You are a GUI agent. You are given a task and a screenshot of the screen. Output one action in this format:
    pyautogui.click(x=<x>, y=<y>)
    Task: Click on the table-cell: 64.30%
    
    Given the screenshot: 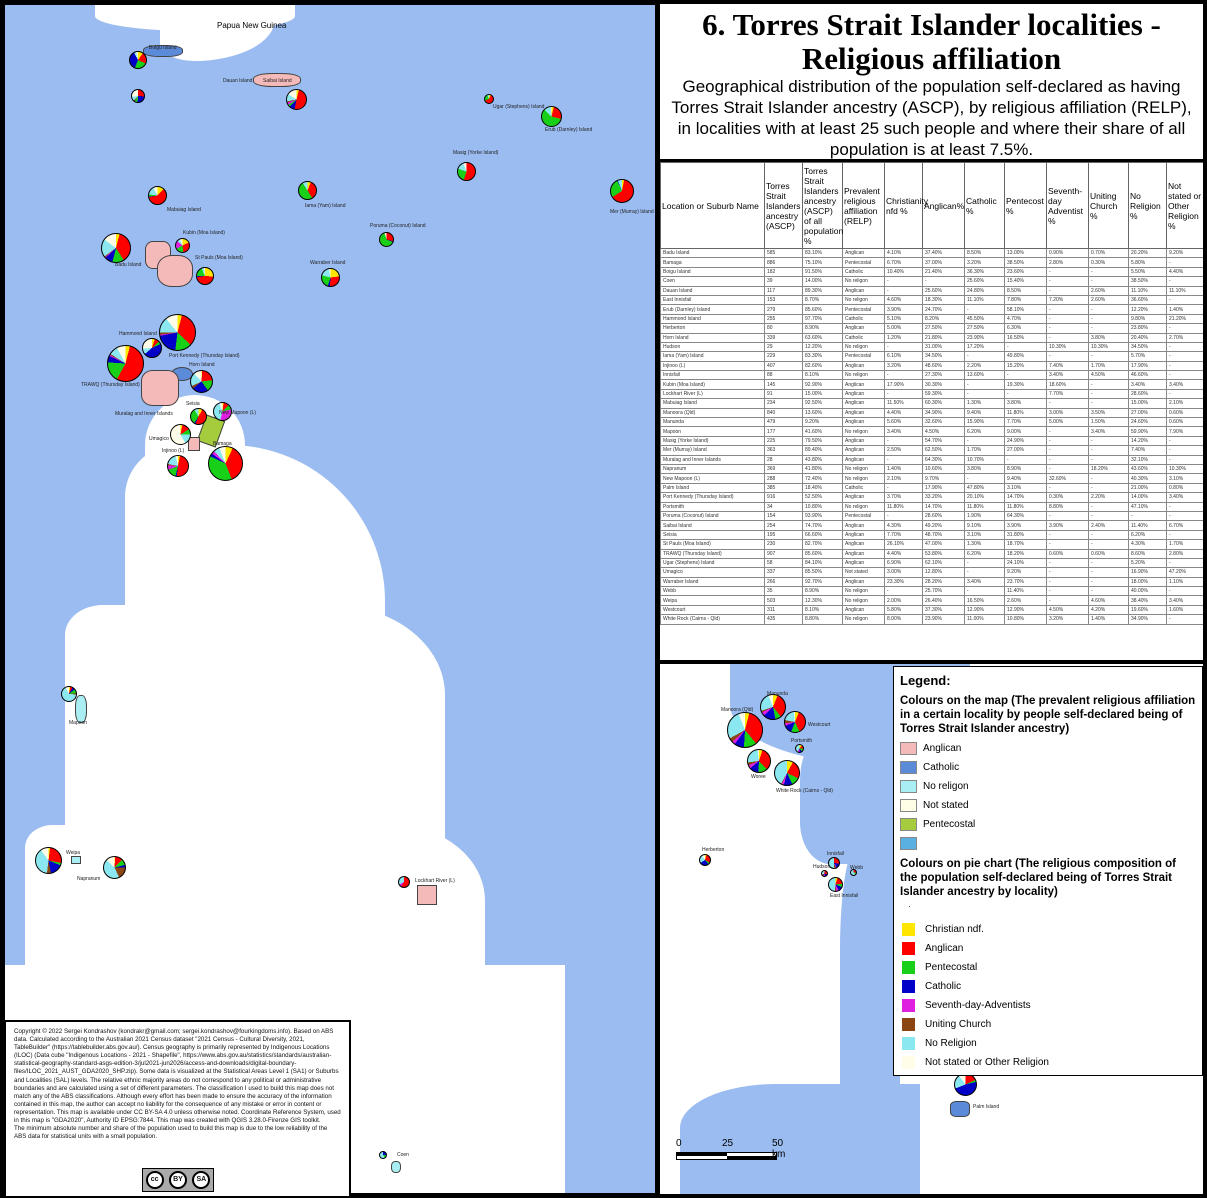 What is the action you would take?
    pyautogui.click(x=1025, y=516)
    